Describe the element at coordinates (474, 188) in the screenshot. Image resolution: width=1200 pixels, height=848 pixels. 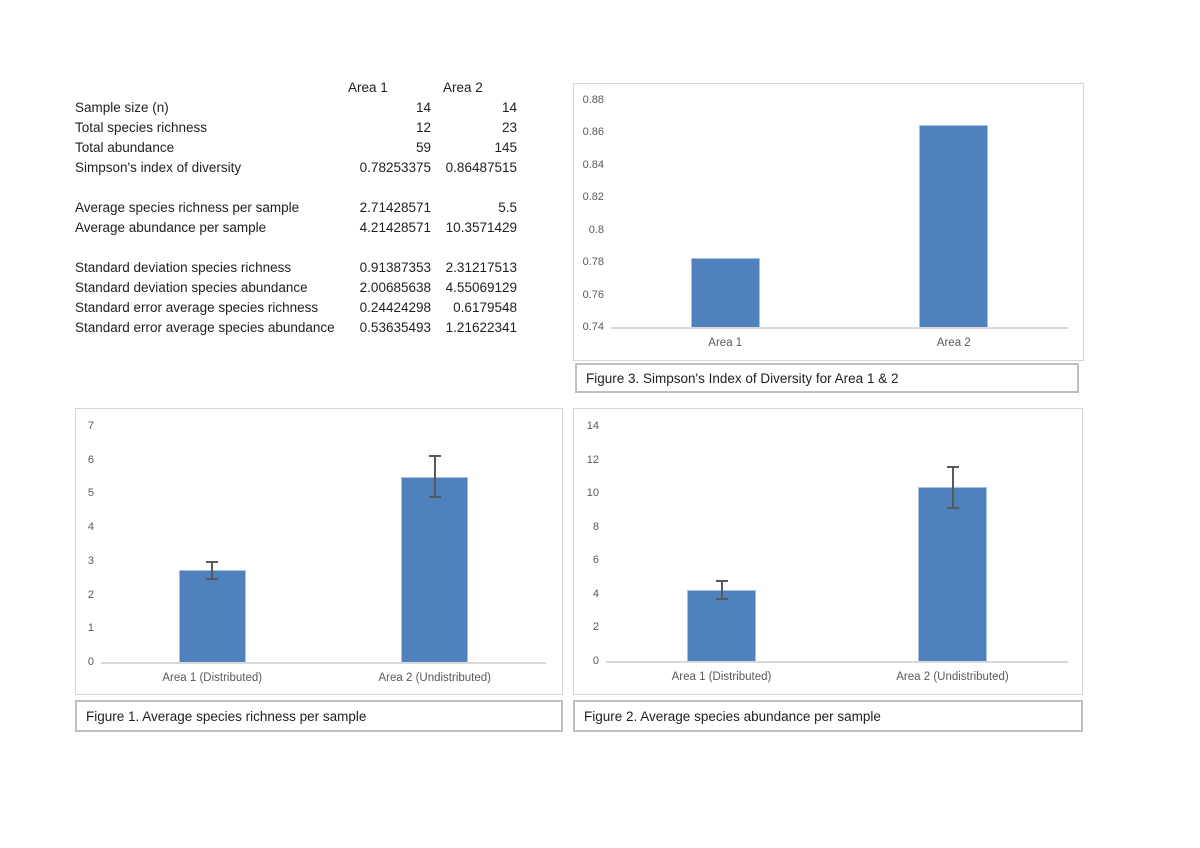
I see `table-cell-area2` at that location.